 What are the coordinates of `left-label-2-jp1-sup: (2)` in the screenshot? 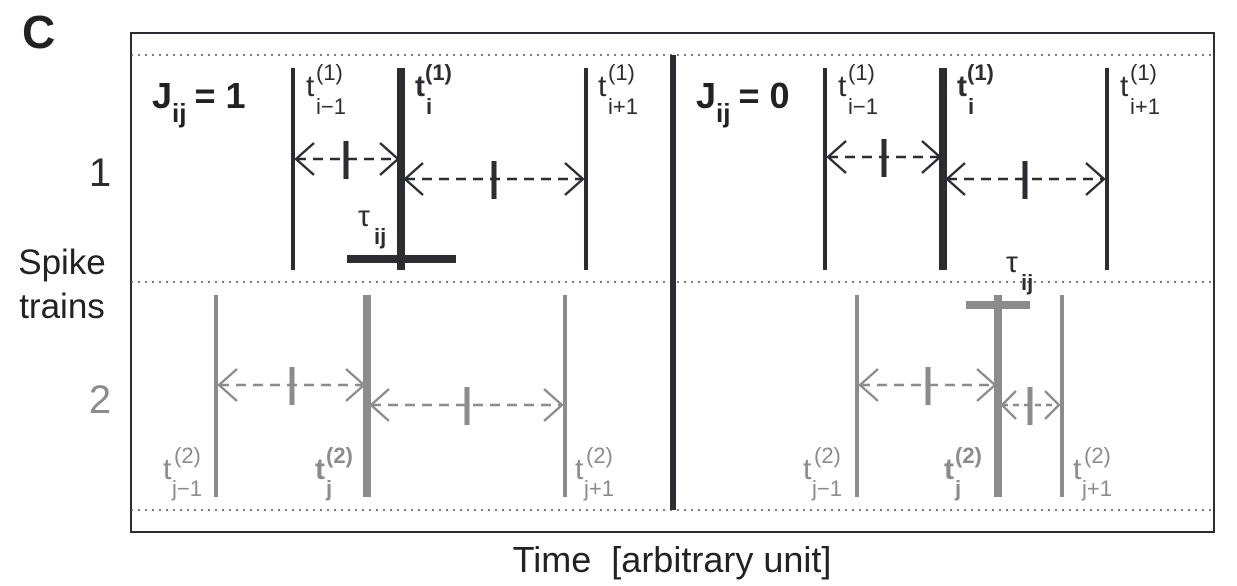 It's located at (599, 455).